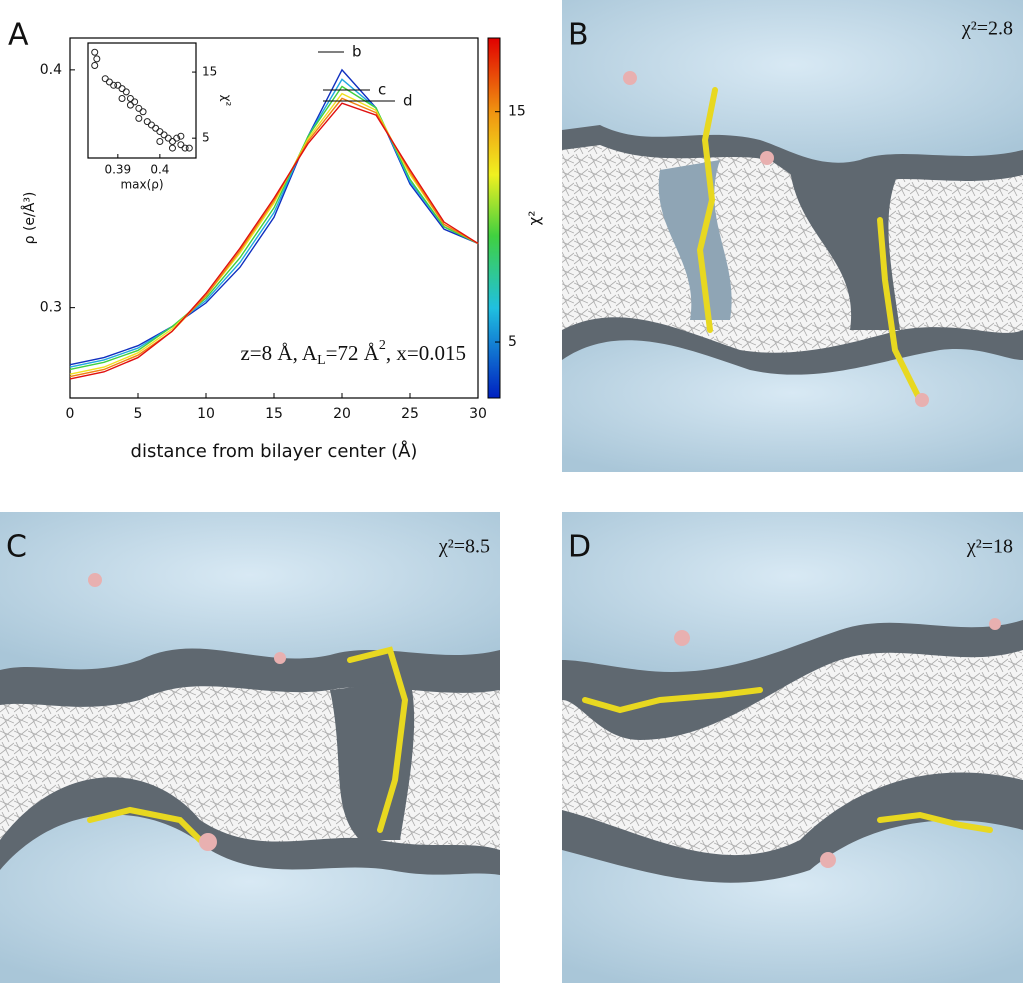 The height and width of the screenshot is (983, 1023). Describe the element at coordinates (206, 138) in the screenshot. I see `y-tick-label: 5` at that location.